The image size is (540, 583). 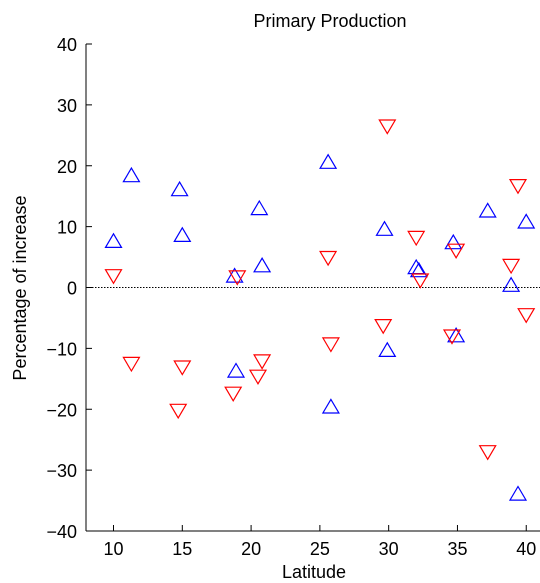 What do you see at coordinates (320, 549) in the screenshot?
I see `x-tick-label: 25` at bounding box center [320, 549].